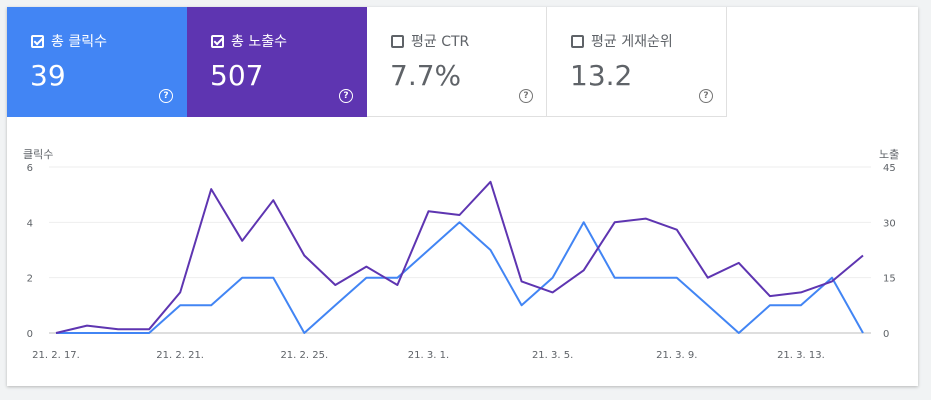  What do you see at coordinates (304, 355) in the screenshot?
I see `x-tick-label: 21. 2. 25.` at bounding box center [304, 355].